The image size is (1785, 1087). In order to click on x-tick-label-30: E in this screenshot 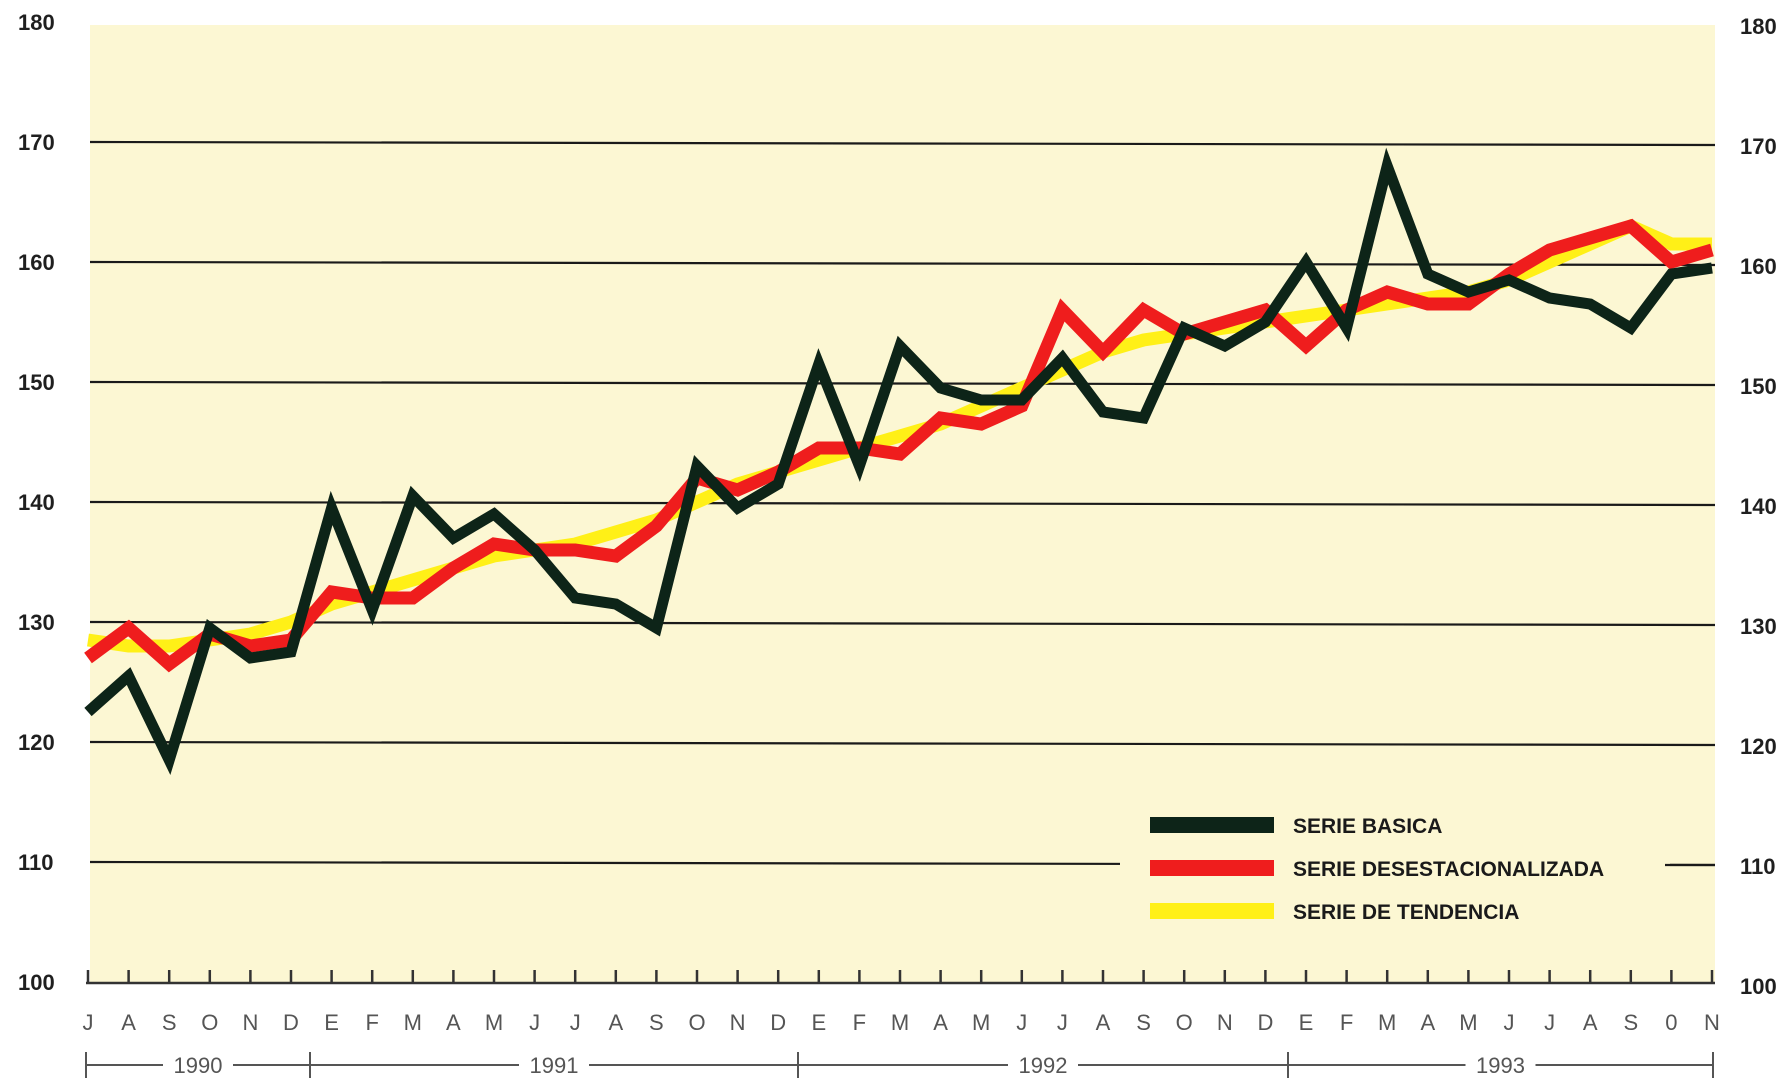, I will do `click(1306, 1022)`.